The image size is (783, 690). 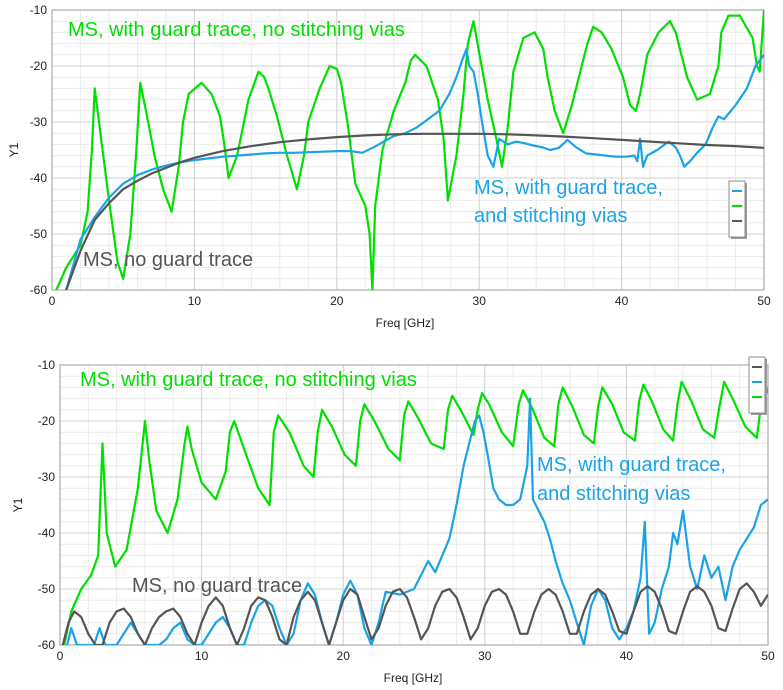 I want to click on panel-divider, so click(x=391, y=340).